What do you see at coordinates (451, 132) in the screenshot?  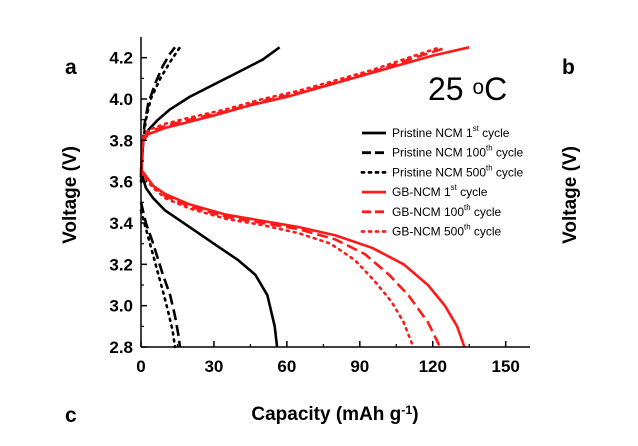 I see `legend-label-1: Pristine NCM 1st cycle` at bounding box center [451, 132].